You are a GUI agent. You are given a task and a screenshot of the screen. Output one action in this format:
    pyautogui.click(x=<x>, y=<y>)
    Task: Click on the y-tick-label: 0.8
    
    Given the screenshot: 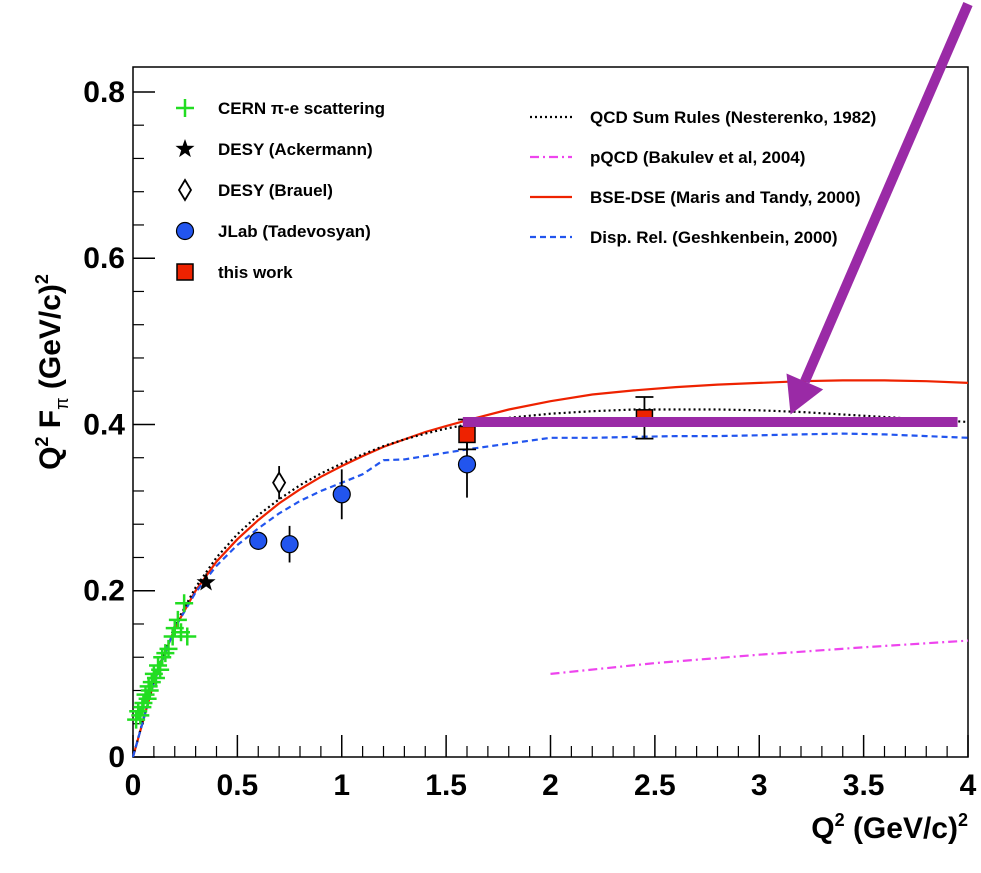 What is the action you would take?
    pyautogui.click(x=104, y=92)
    